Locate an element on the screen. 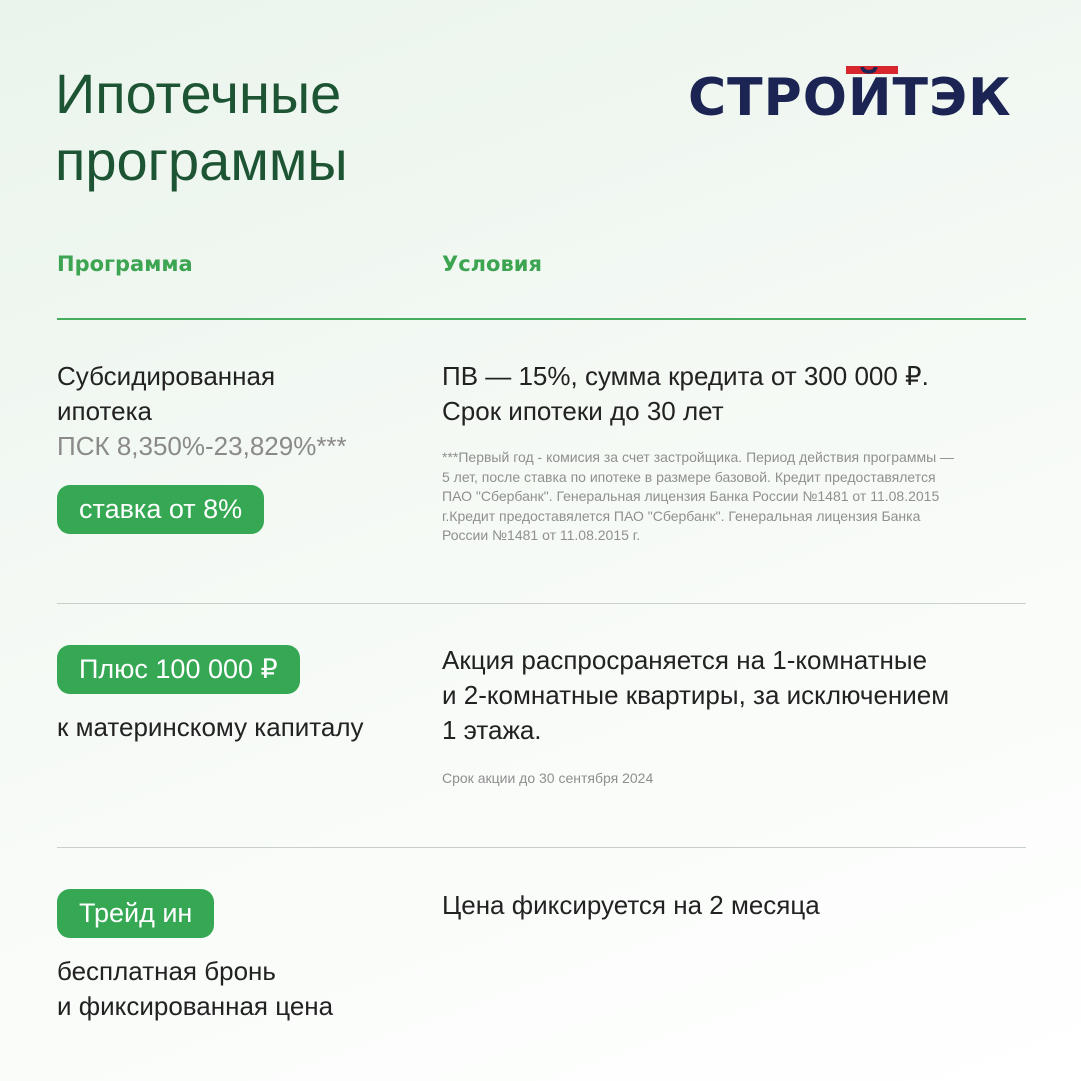 This screenshot has height=1081, width=1081. note-line: Срок акции до 30 сентября 2024 is located at coordinates (548, 778).